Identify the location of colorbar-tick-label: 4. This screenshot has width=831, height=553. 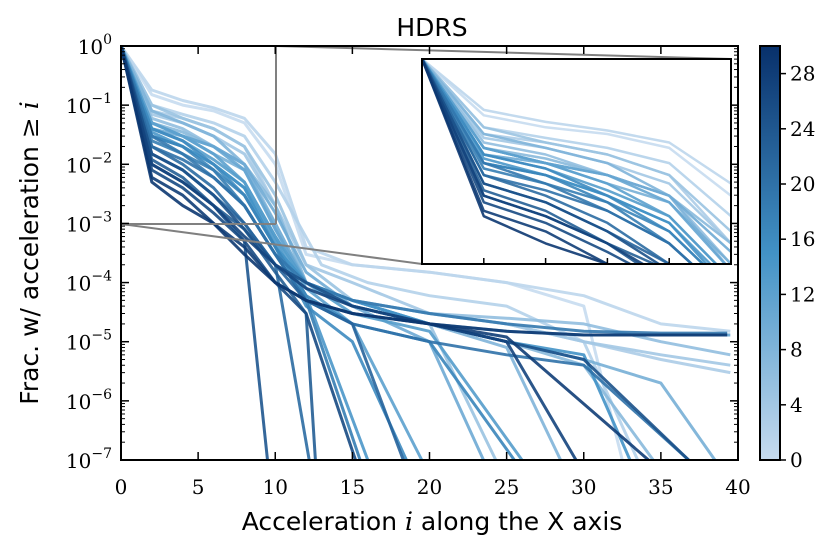
(796, 405).